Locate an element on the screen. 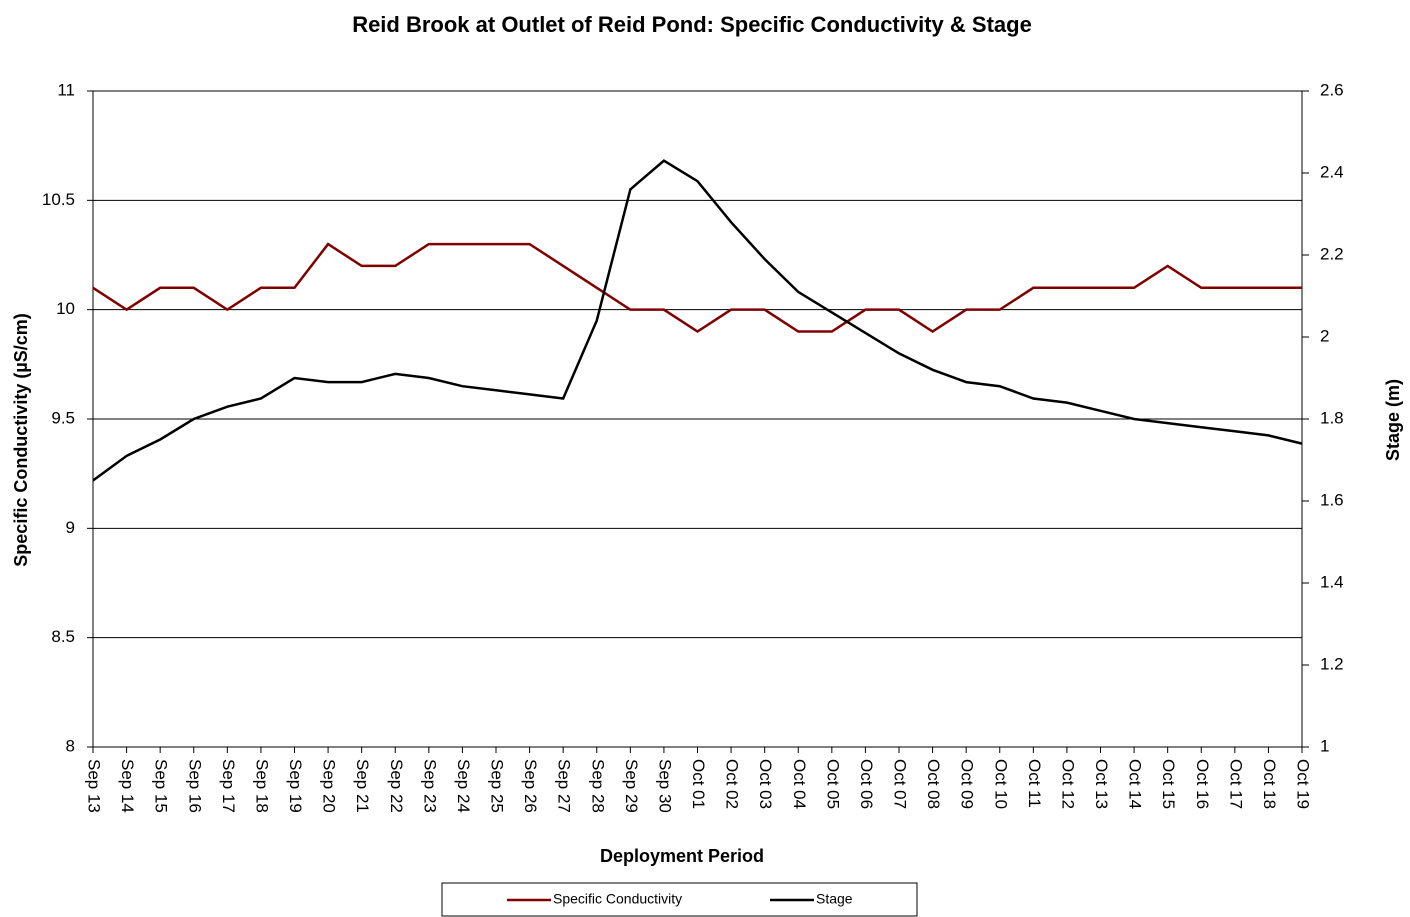  x-tick-label: Sep 13 is located at coordinates (94, 786).